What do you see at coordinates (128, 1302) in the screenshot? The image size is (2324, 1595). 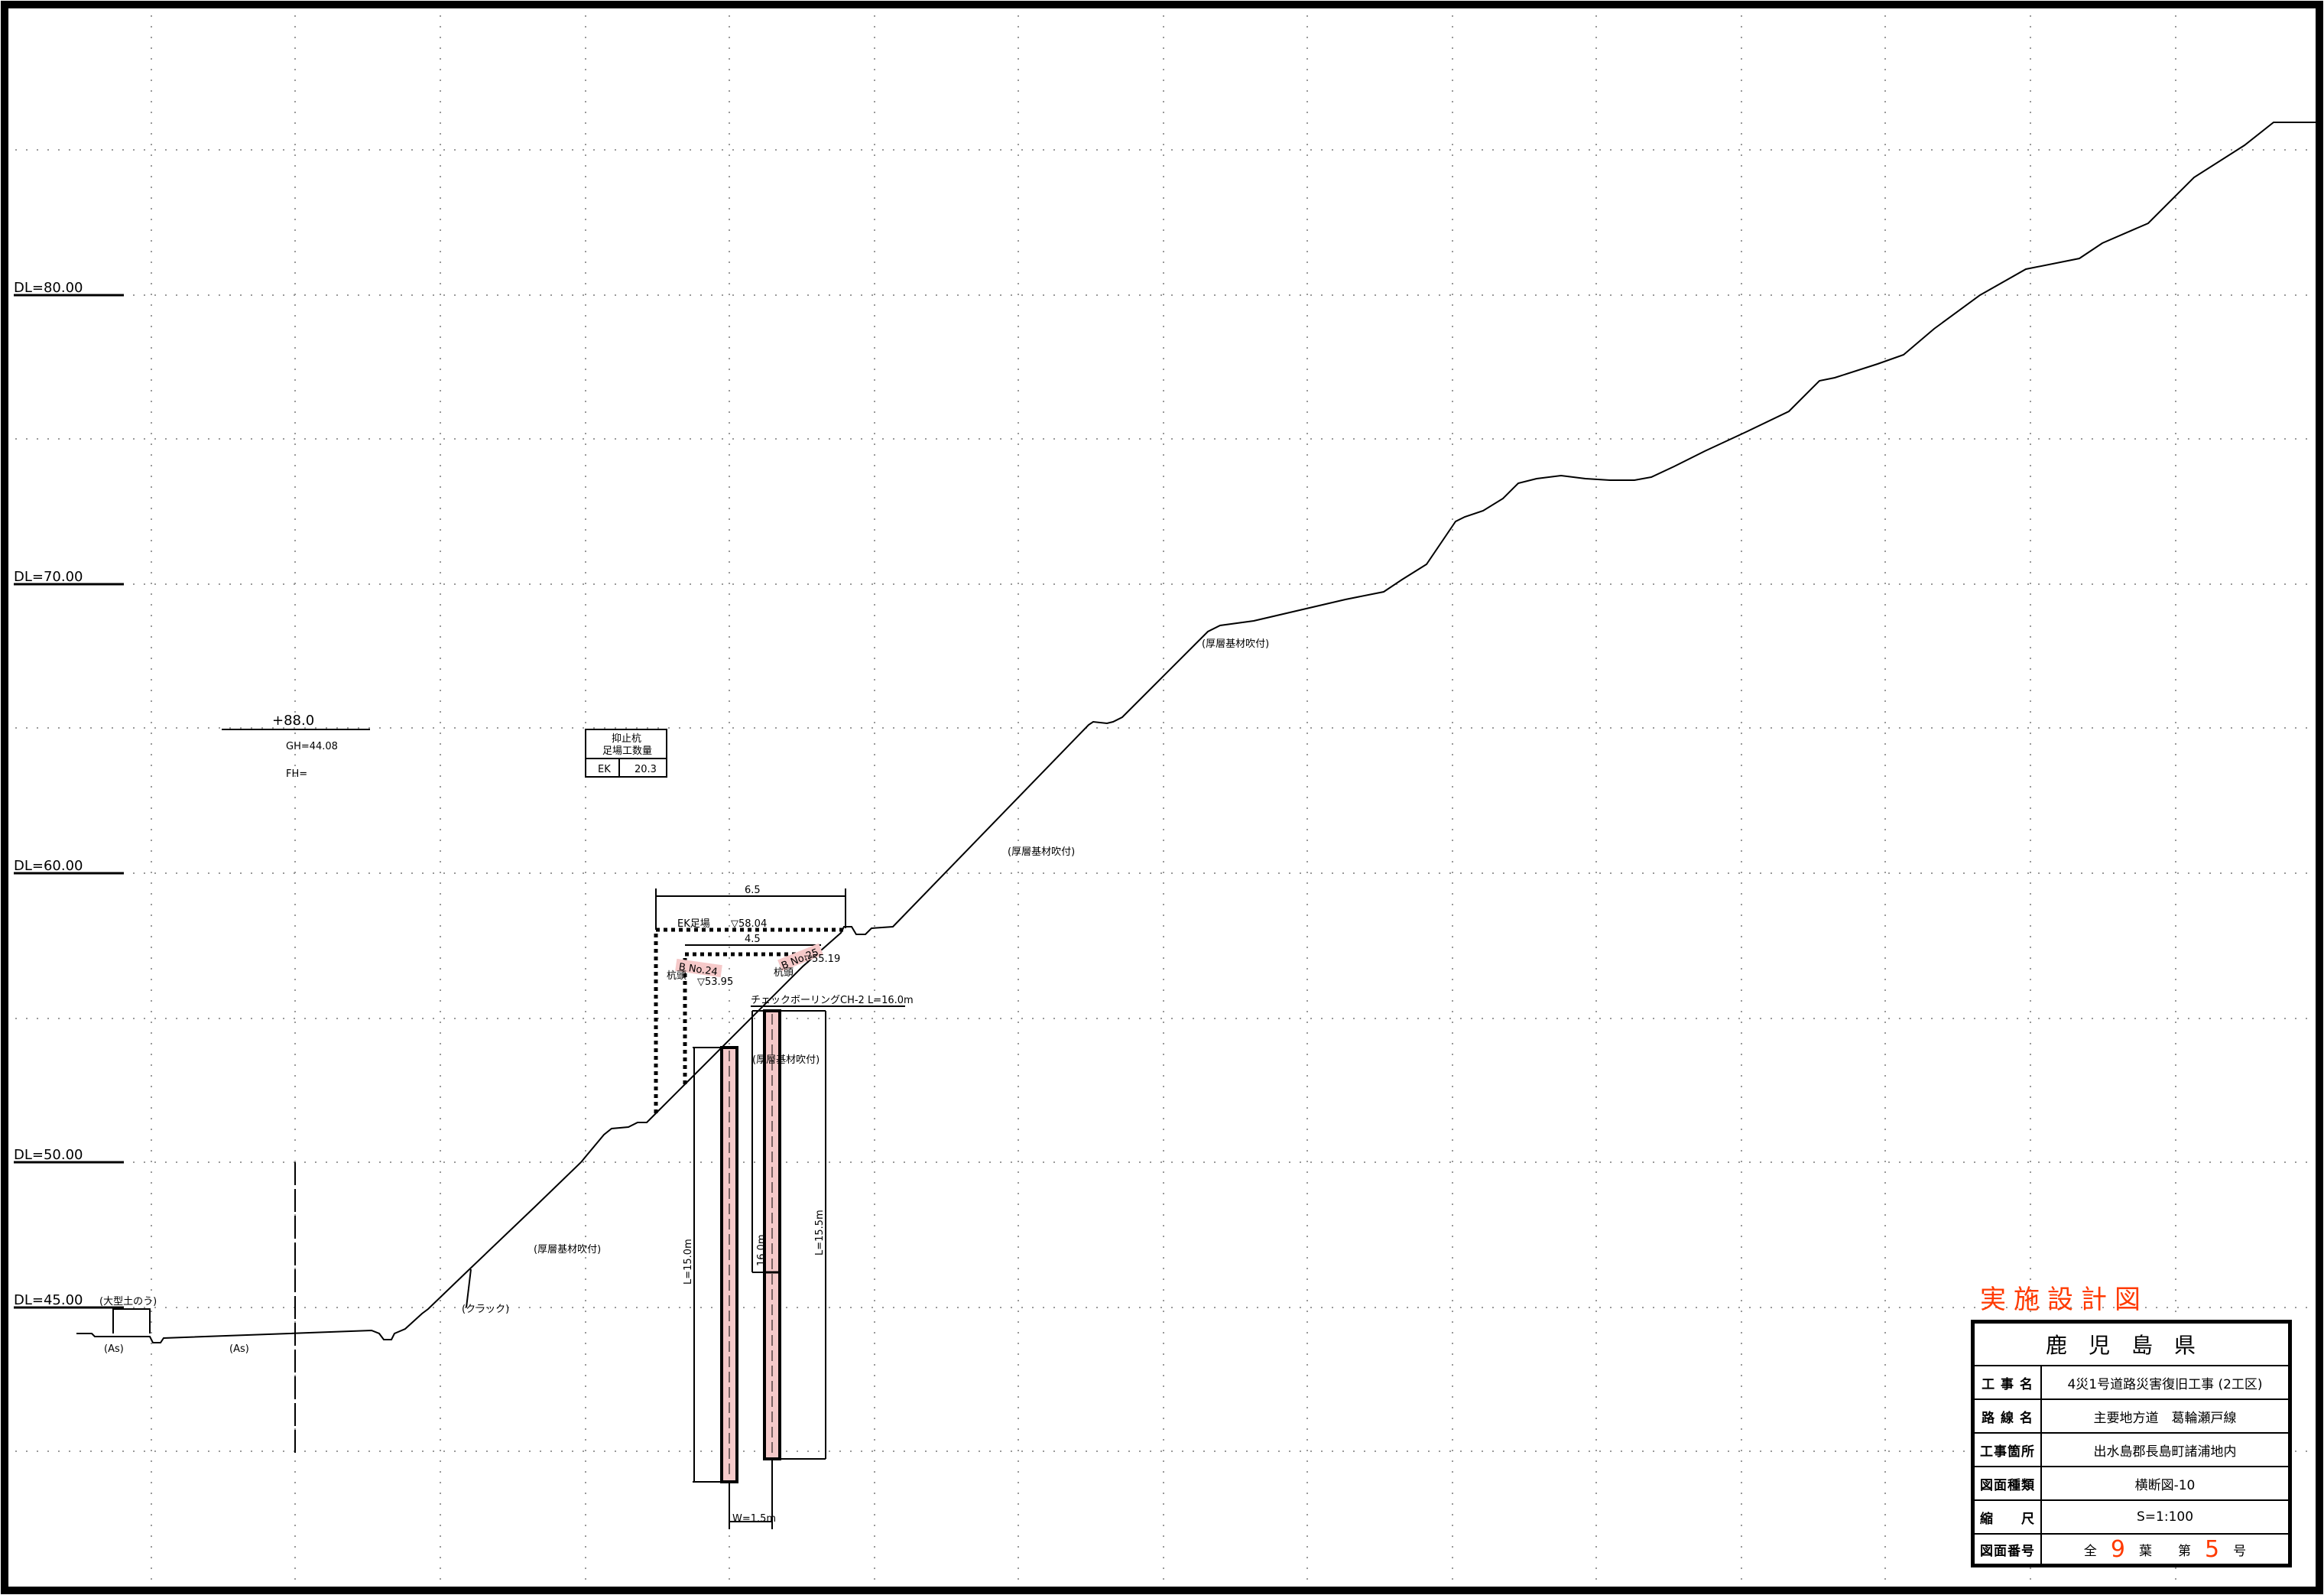 I see `annotation-sandbag: (大型土のう)` at bounding box center [128, 1302].